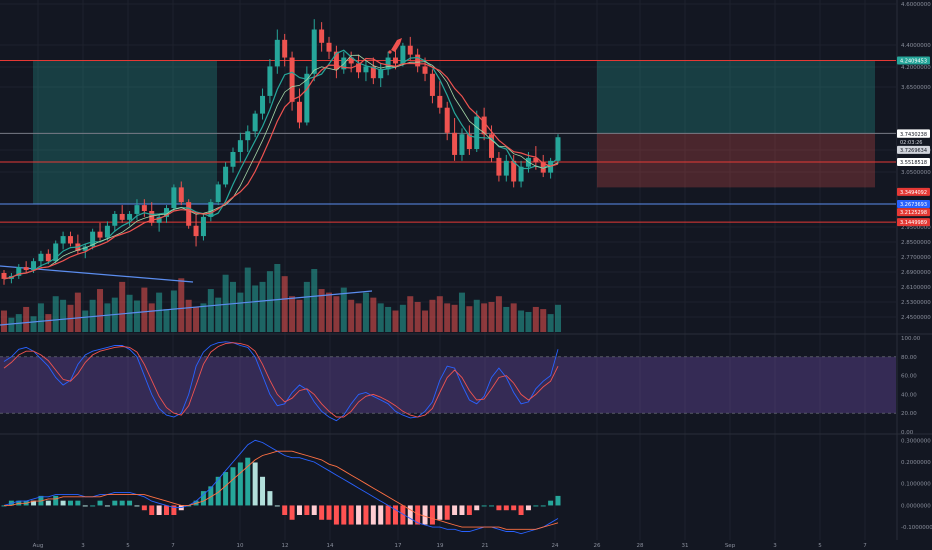 This screenshot has width=932, height=550. What do you see at coordinates (916, 273) in the screenshot?
I see `y-tick-label: 2.6900000` at bounding box center [916, 273].